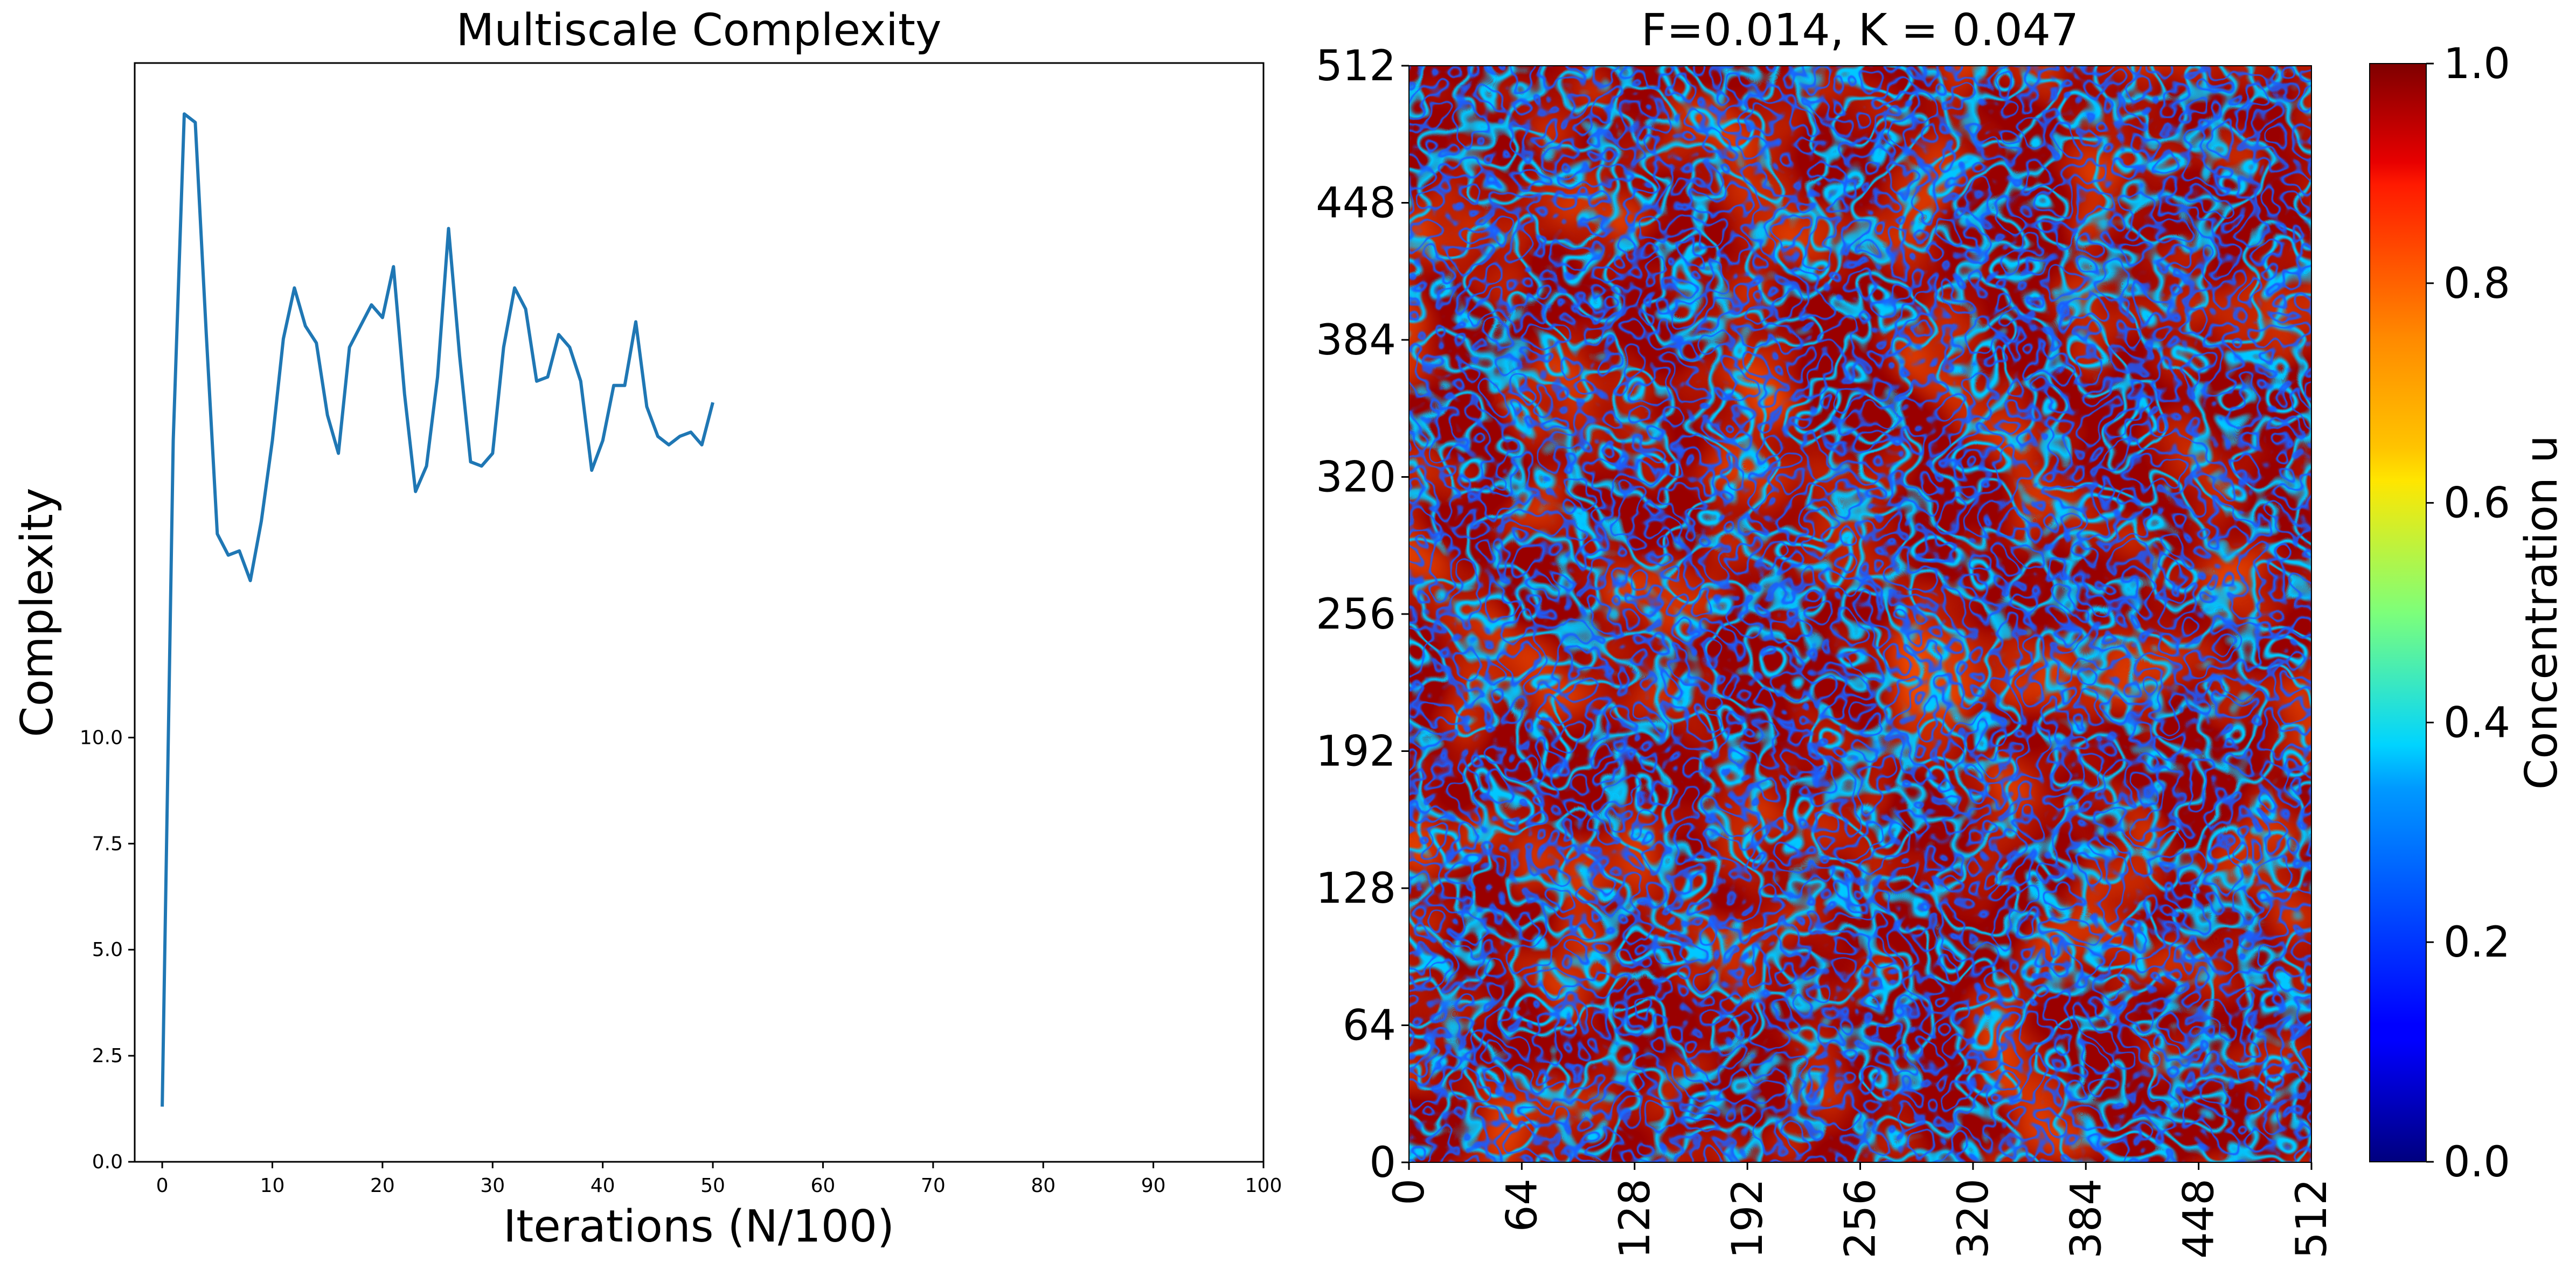  I want to click on colorbar-gradient, so click(2398, 612).